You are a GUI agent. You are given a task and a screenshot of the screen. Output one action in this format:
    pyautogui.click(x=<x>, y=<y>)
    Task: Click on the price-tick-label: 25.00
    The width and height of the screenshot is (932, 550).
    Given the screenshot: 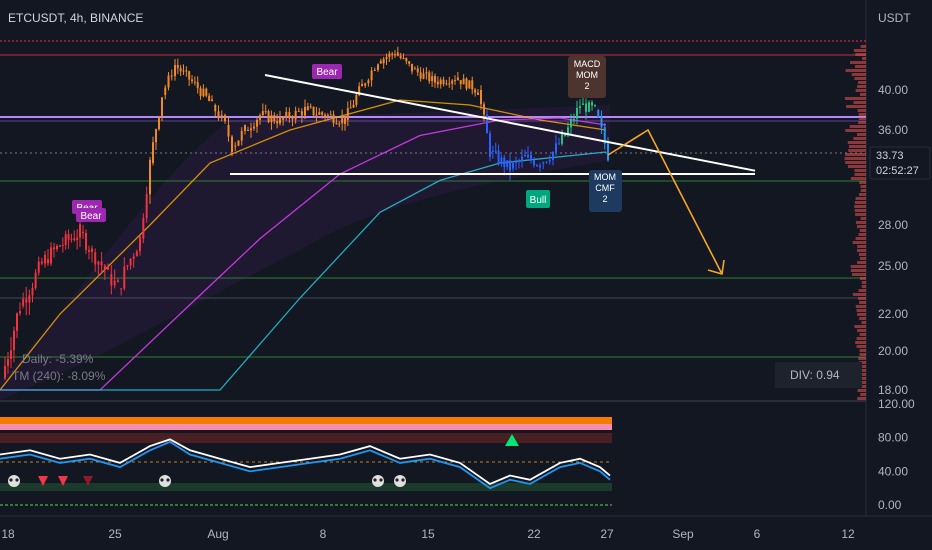 What is the action you would take?
    pyautogui.click(x=893, y=266)
    